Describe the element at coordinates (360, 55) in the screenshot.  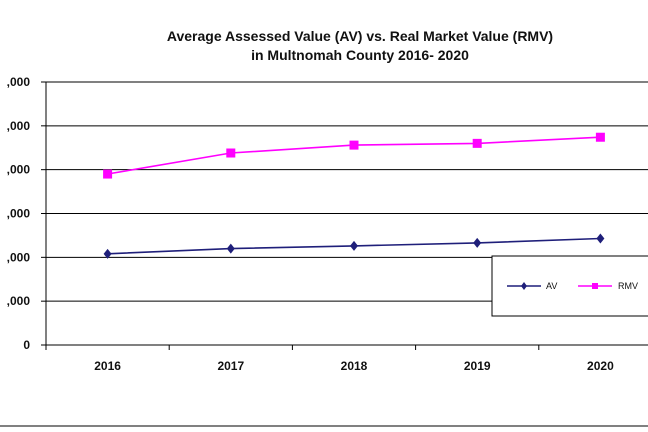
I see `chart-title-line-2: in Multnomah County 2016- 2020` at that location.